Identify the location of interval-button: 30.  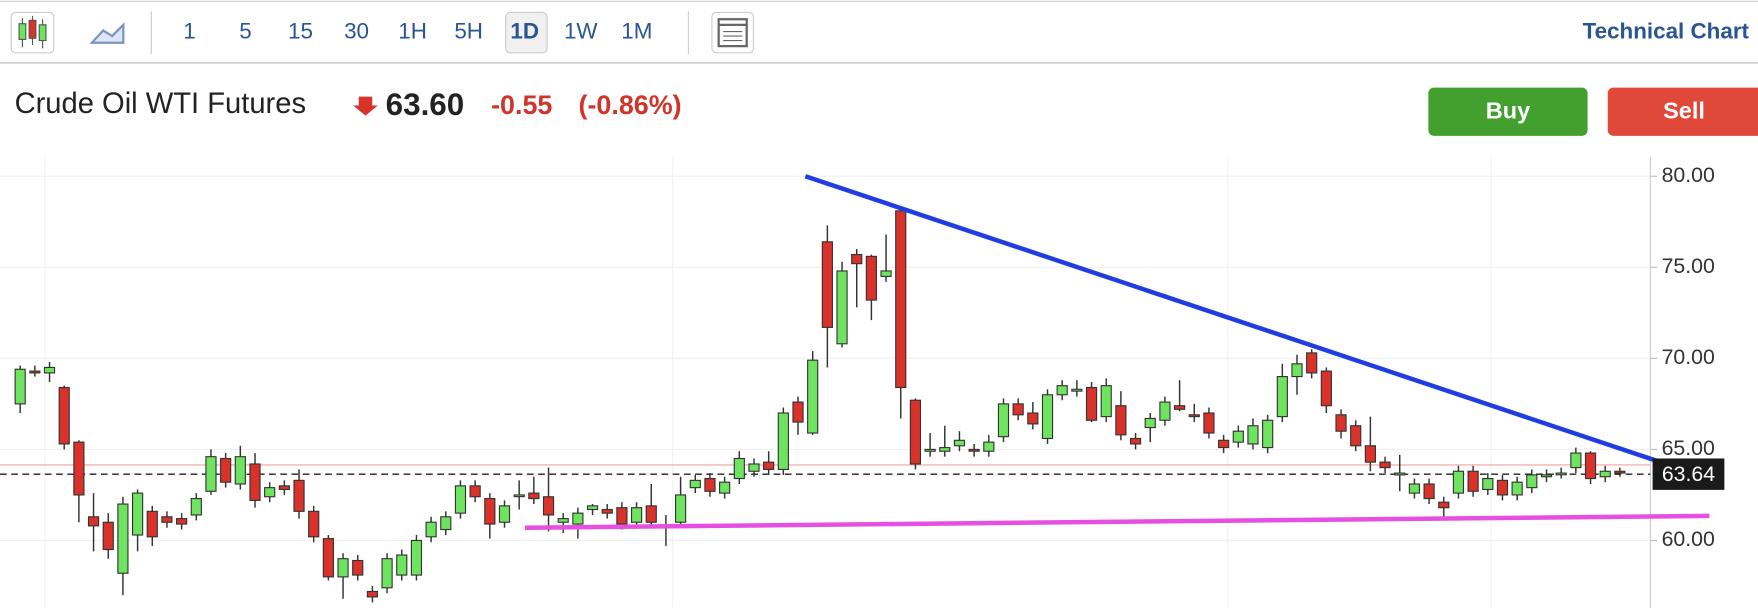
(356, 31).